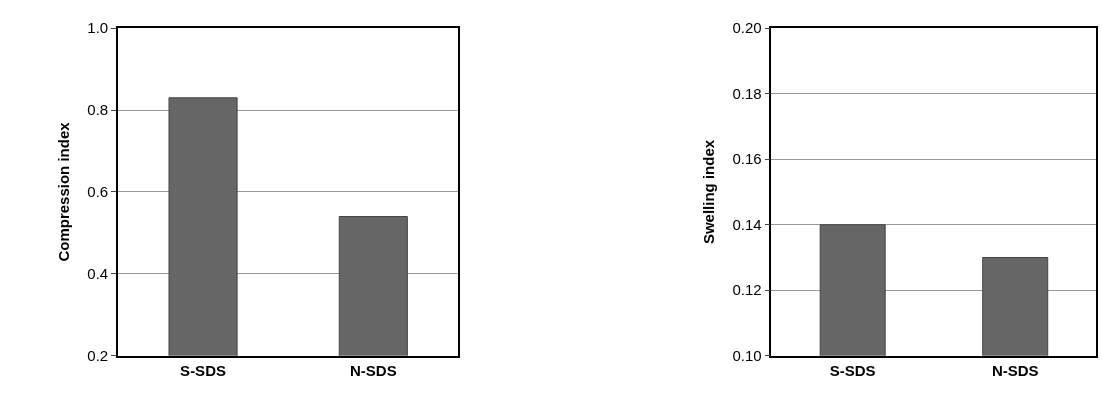  Describe the element at coordinates (64, 191) in the screenshot. I see `y-axis-title: Compression index` at that location.